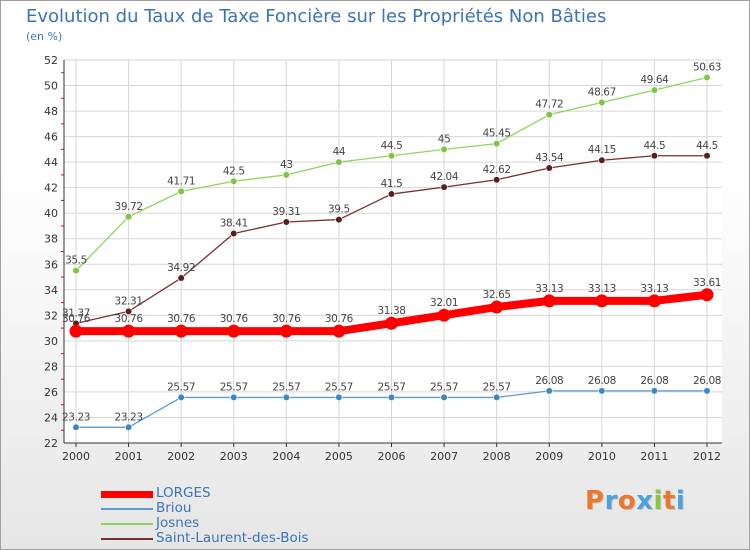 The width and height of the screenshot is (750, 550). What do you see at coordinates (339, 152) in the screenshot?
I see `data-label: 44` at bounding box center [339, 152].